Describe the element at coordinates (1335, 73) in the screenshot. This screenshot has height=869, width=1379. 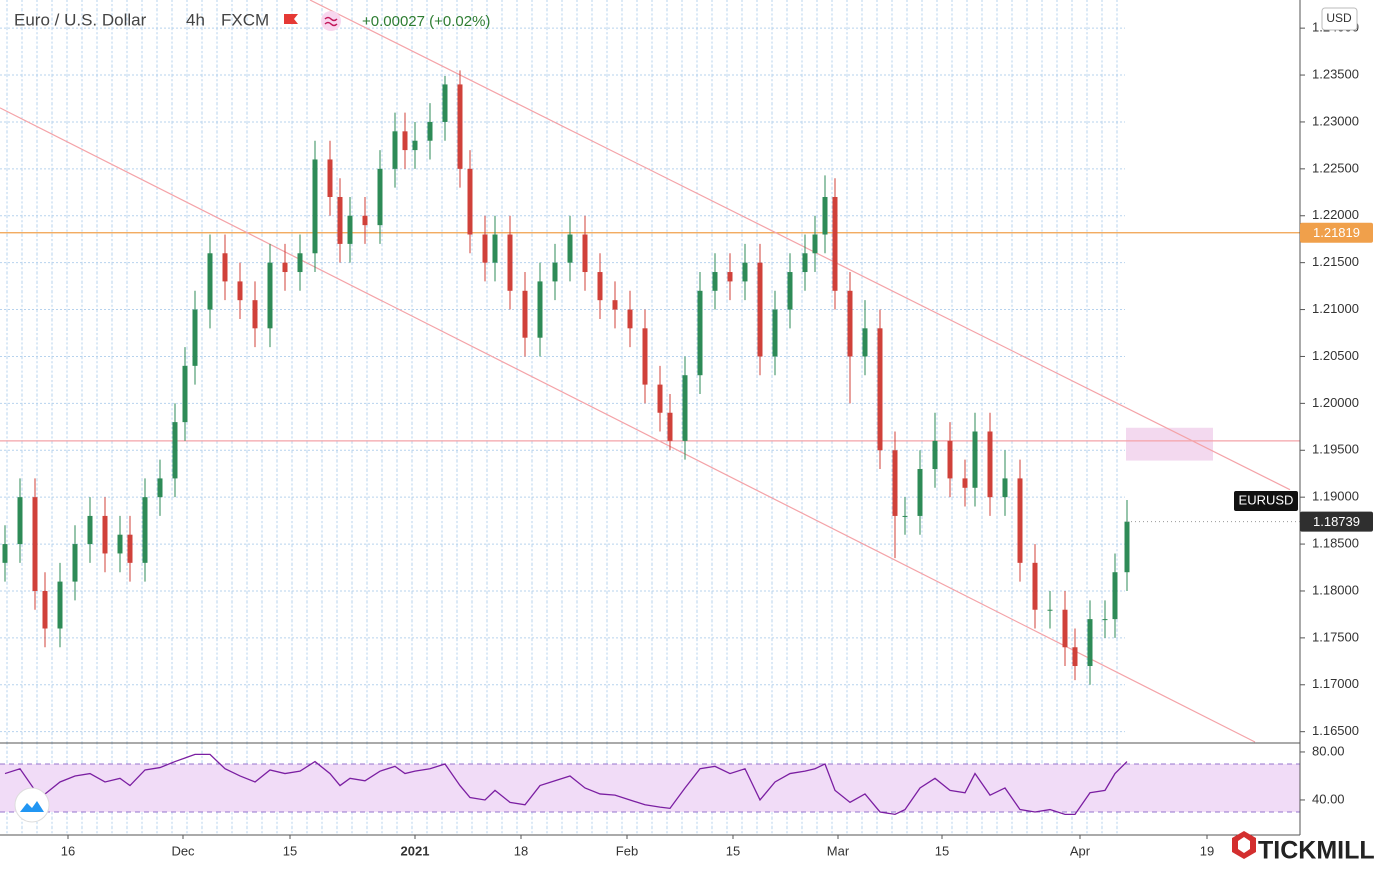
I see `y-tick-label: 1.23500` at that location.